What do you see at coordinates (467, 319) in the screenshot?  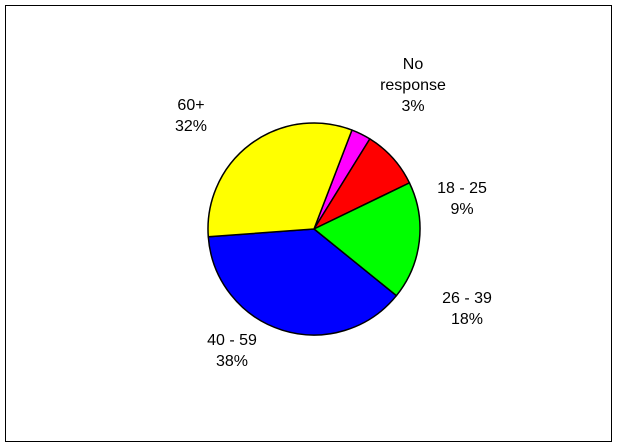 I see `slice-percent: 18%` at bounding box center [467, 319].